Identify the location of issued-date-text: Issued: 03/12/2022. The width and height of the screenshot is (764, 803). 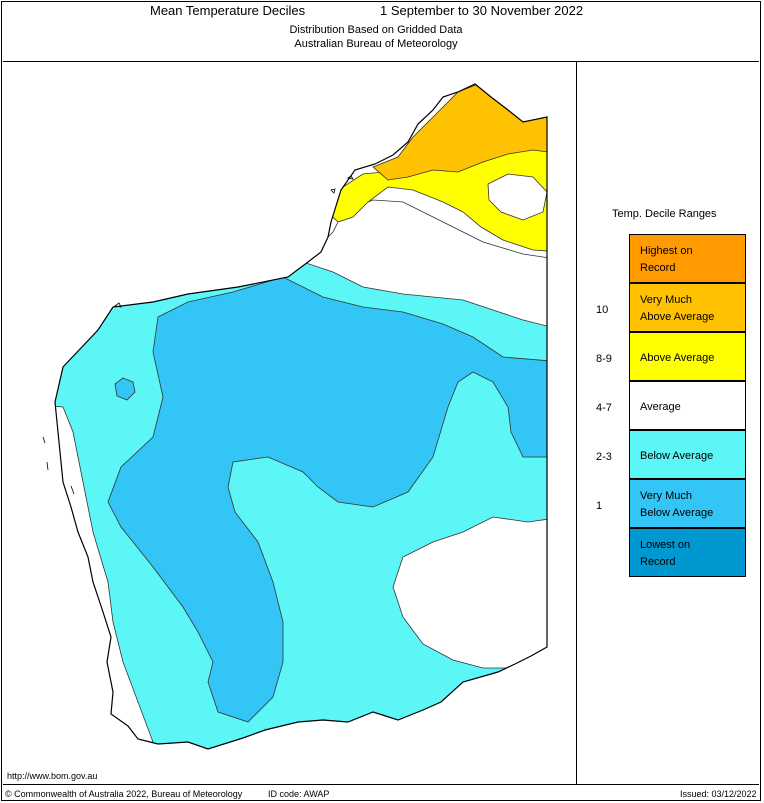
(718, 794).